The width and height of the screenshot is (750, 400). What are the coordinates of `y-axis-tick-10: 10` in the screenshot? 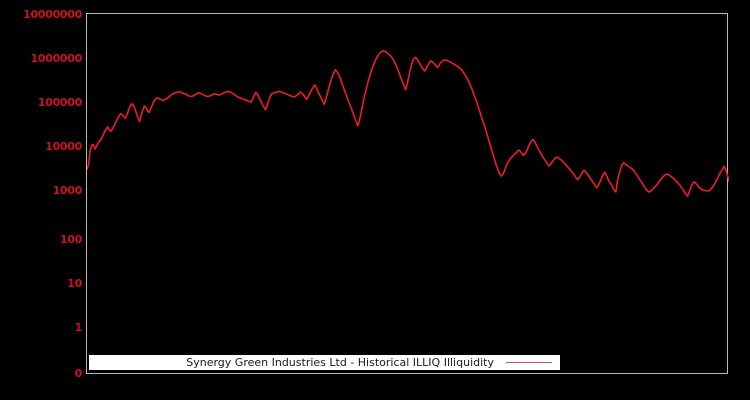 It's located at (74, 283).